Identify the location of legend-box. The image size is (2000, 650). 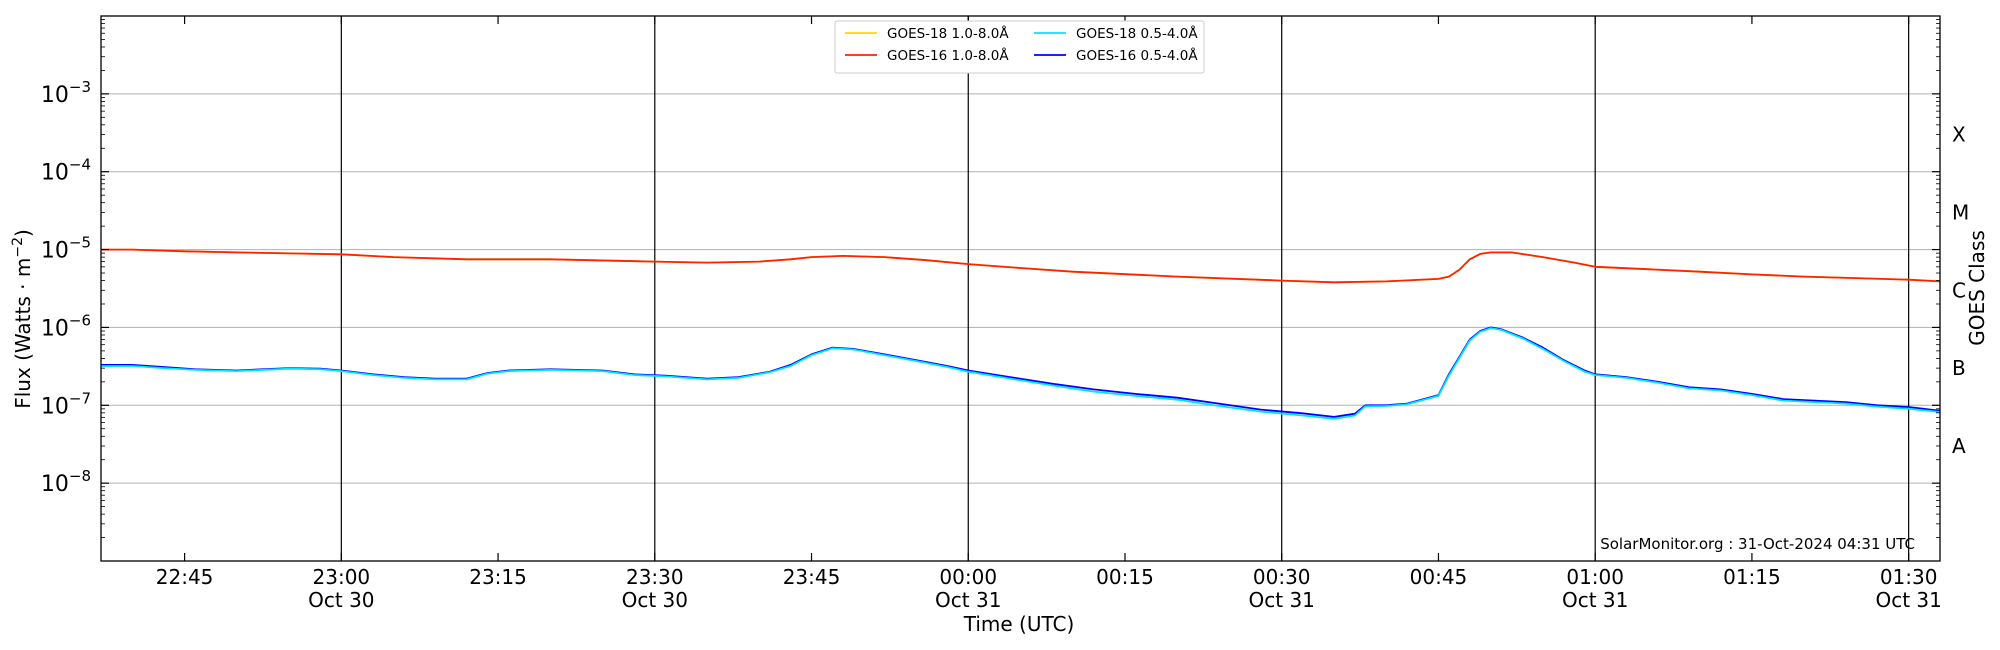
(1019, 47).